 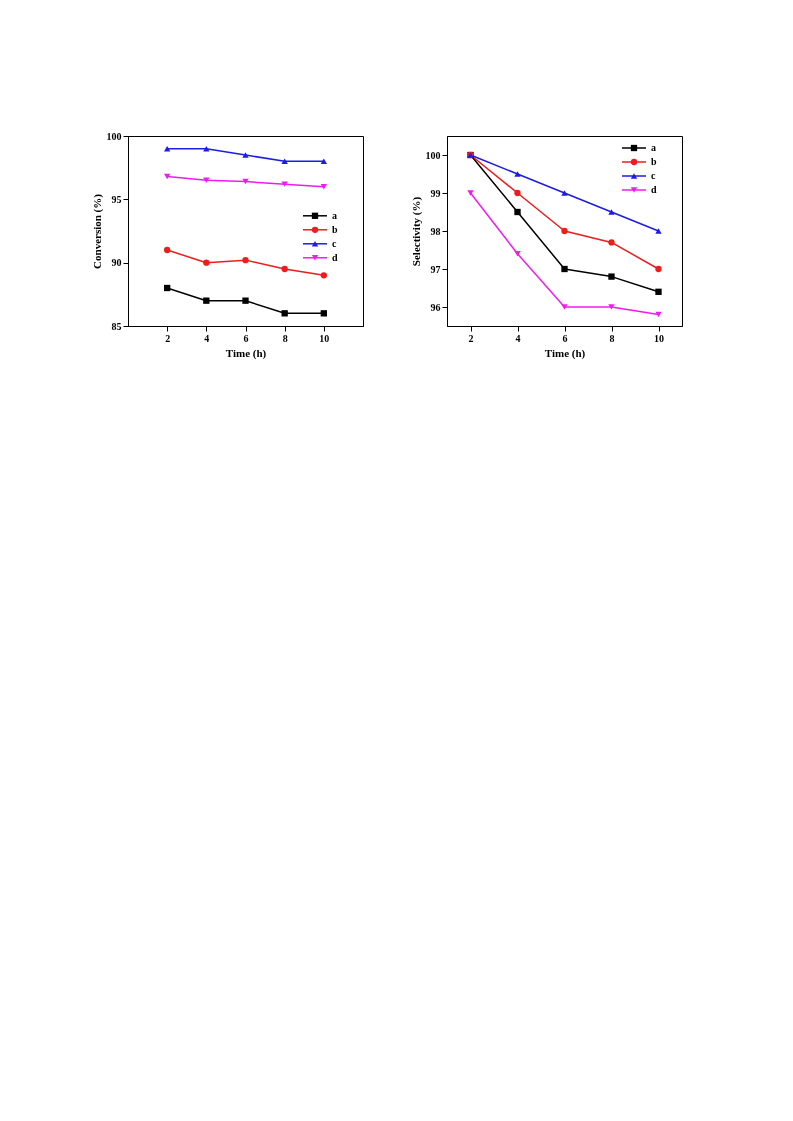 I want to click on y-tick-label: 97, so click(x=435, y=269).